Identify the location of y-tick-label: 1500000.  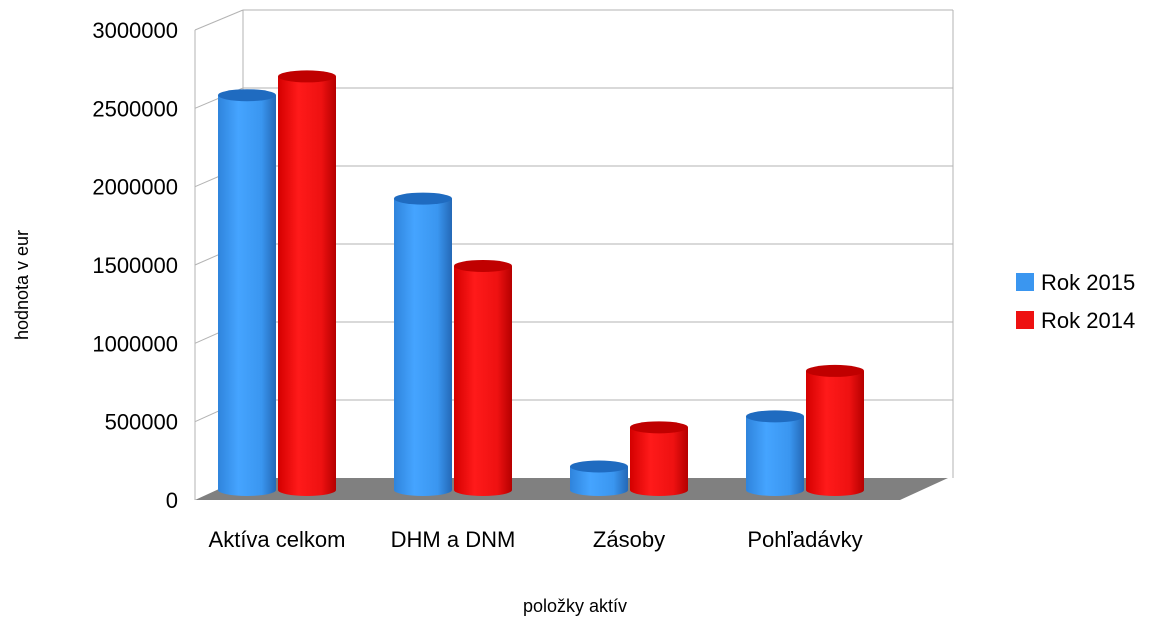
(135, 265).